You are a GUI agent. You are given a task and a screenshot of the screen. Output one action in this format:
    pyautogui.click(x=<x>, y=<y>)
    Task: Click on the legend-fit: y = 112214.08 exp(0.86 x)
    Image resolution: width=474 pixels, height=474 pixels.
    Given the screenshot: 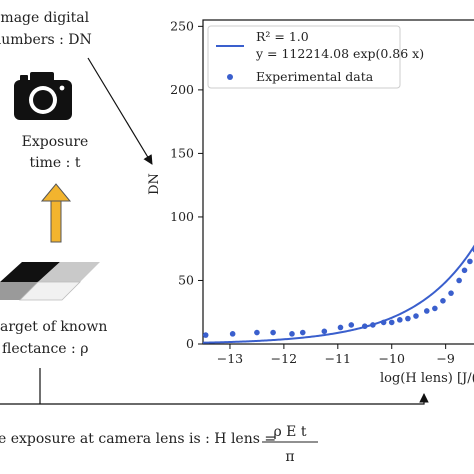 What is the action you would take?
    pyautogui.click(x=339, y=53)
    